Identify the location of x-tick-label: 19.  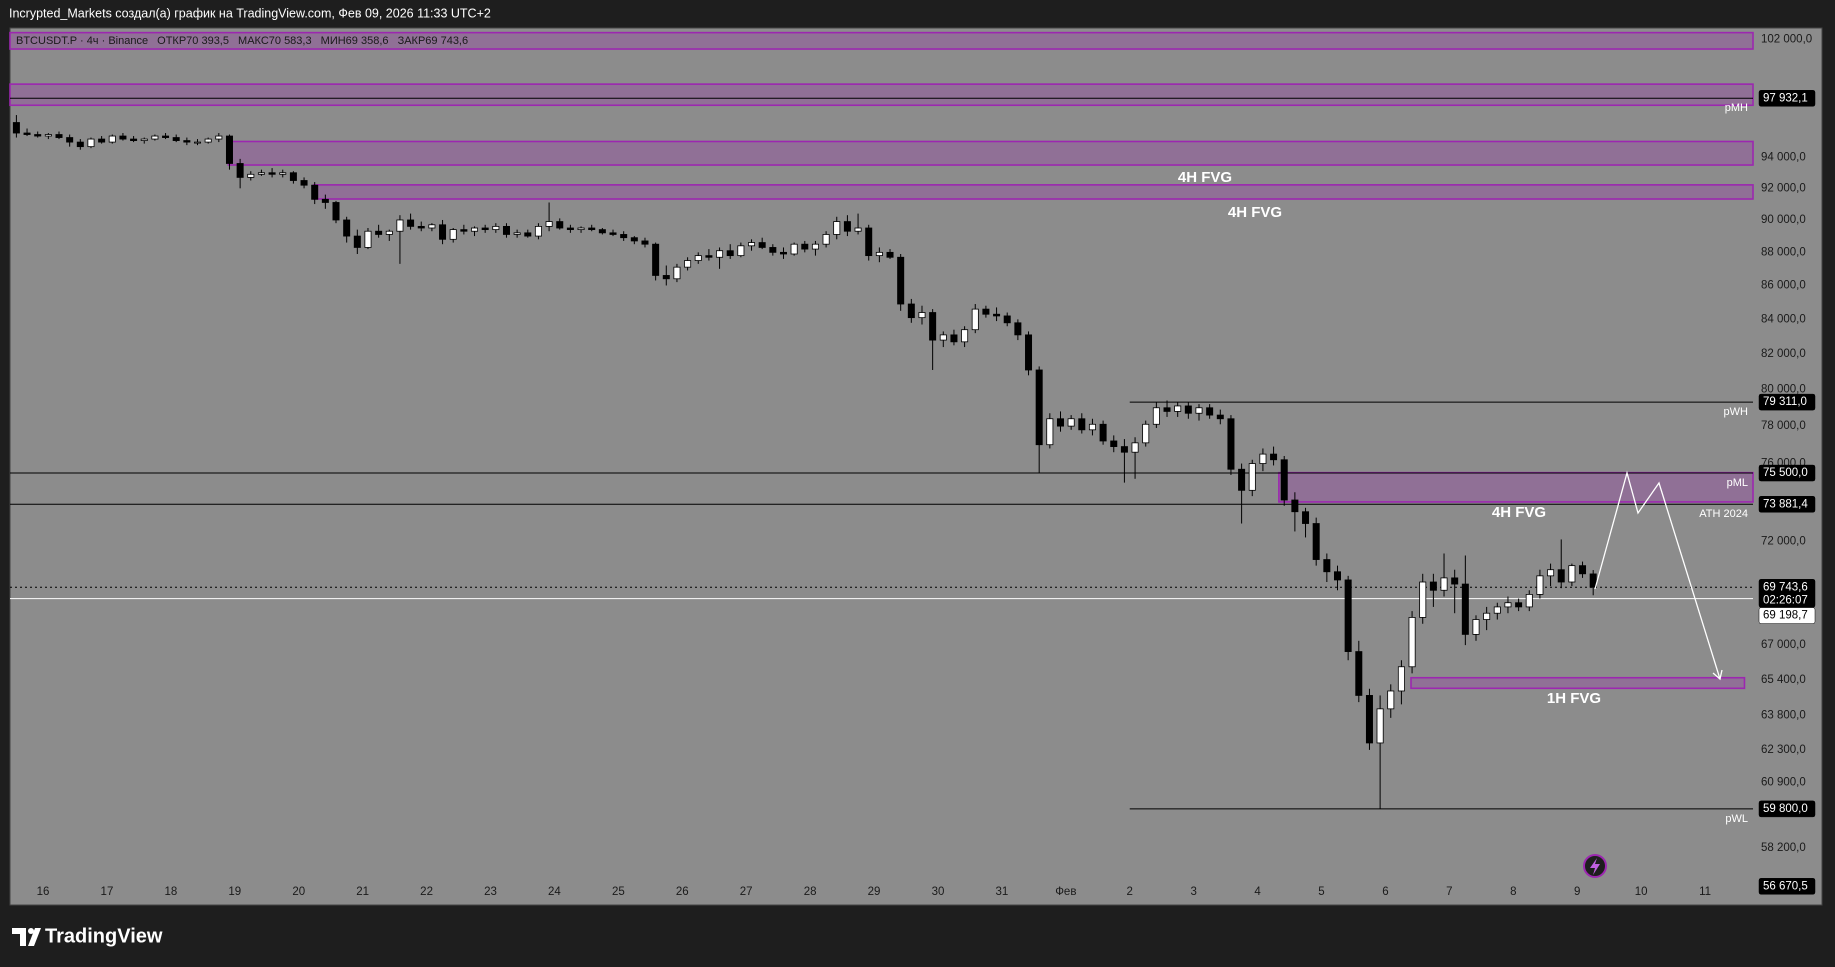
(234, 892).